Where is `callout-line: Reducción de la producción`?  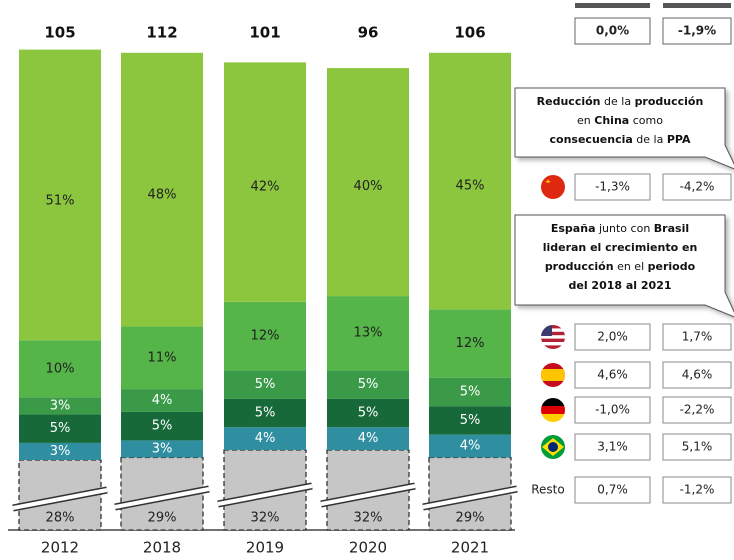
callout-line: Reducción de la producción is located at coordinates (620, 101).